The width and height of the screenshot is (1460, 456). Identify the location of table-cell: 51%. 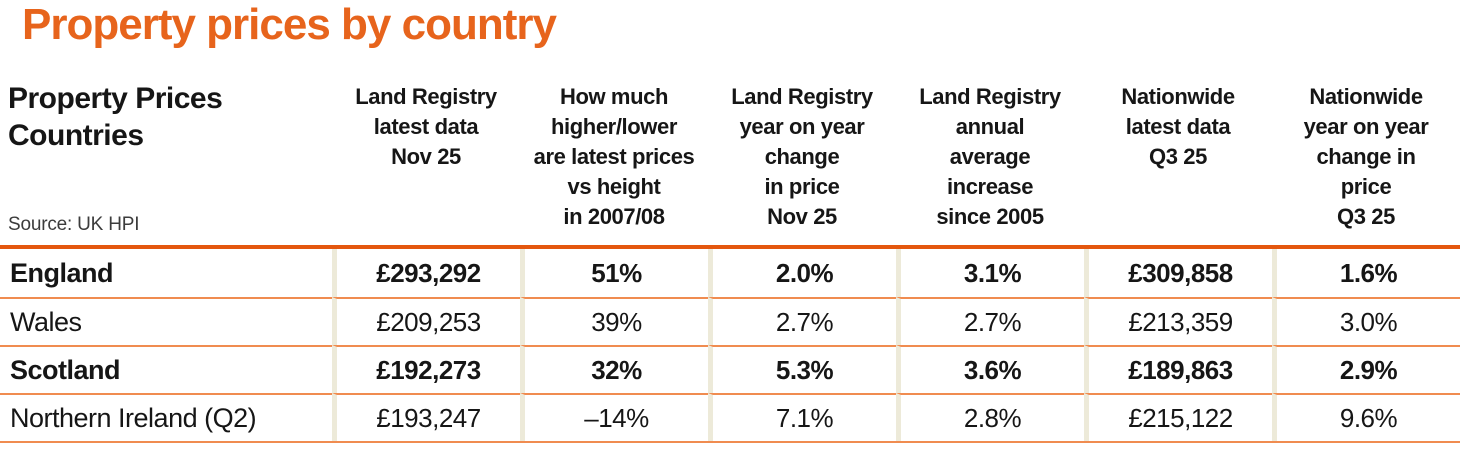
(614, 273).